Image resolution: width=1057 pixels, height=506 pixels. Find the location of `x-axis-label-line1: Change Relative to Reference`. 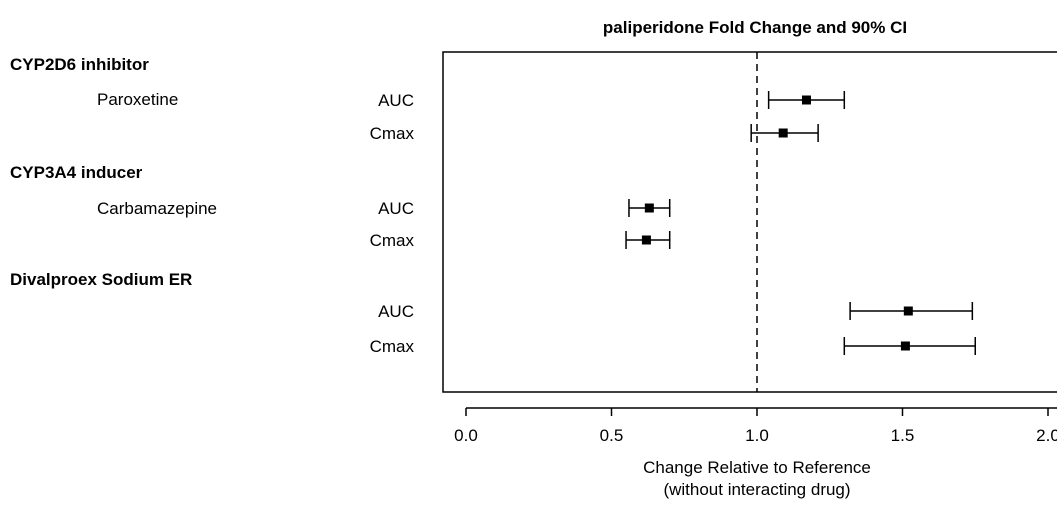

x-axis-label-line1: Change Relative to Reference is located at coordinates (757, 467).